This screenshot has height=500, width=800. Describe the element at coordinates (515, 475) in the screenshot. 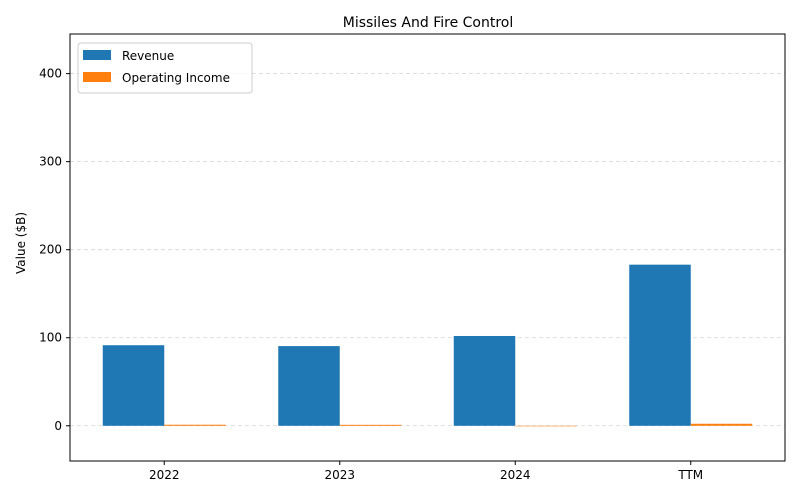

I see `x-tick-label: 2024` at that location.